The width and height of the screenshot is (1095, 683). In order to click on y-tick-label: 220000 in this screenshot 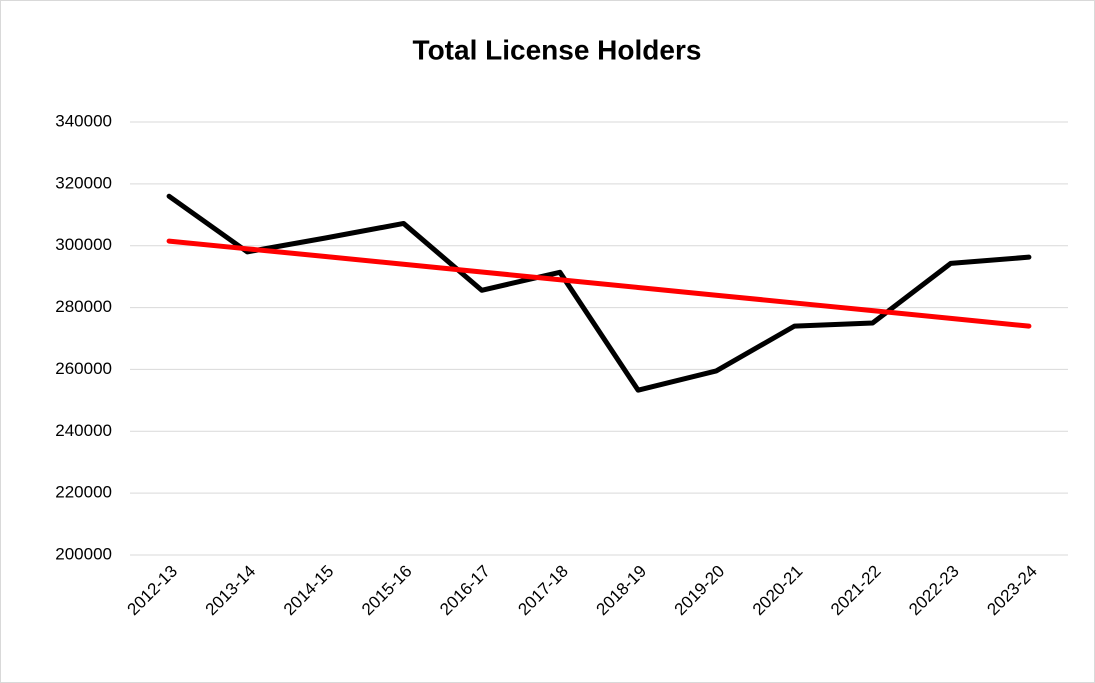, I will do `click(83, 492)`.